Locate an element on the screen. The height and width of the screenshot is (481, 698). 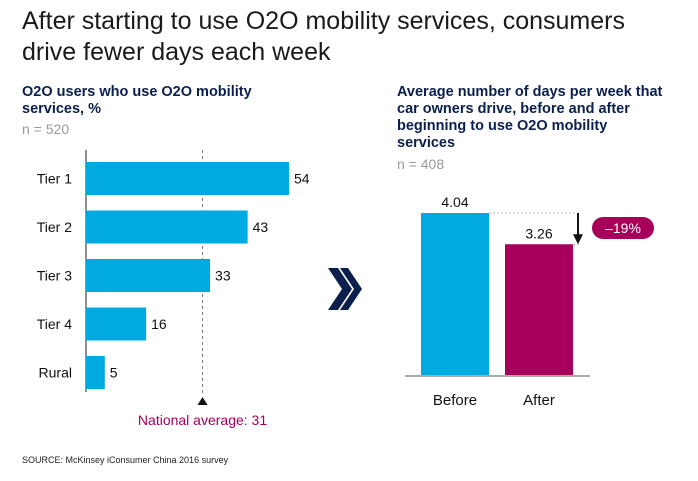
category-label: Tier 2 is located at coordinates (54, 227).